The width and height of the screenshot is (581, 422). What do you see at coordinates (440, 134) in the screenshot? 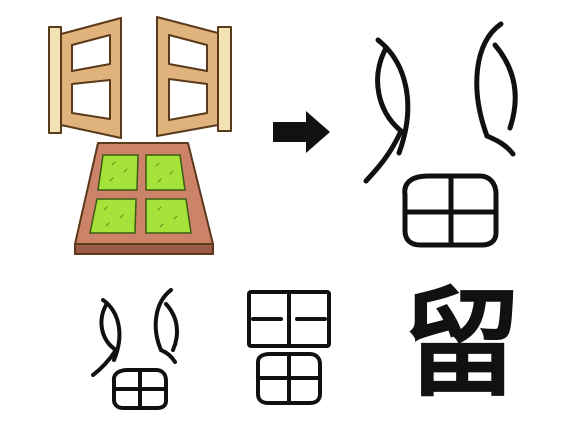
I see `oracle-bone-form-large` at bounding box center [440, 134].